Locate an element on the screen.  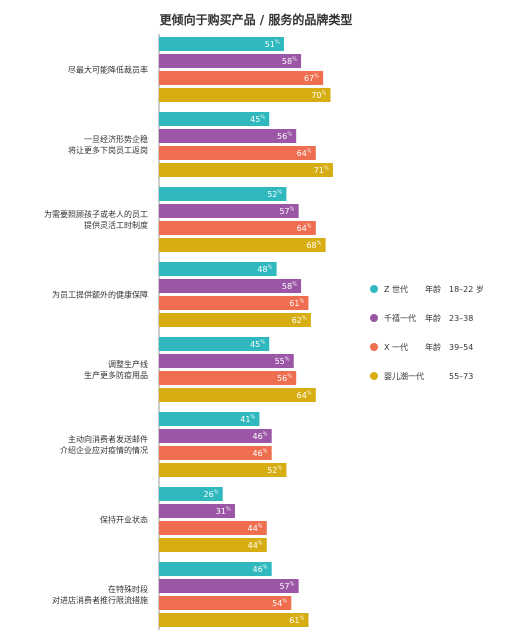
bar-value-label: 70 is located at coordinates (316, 95).